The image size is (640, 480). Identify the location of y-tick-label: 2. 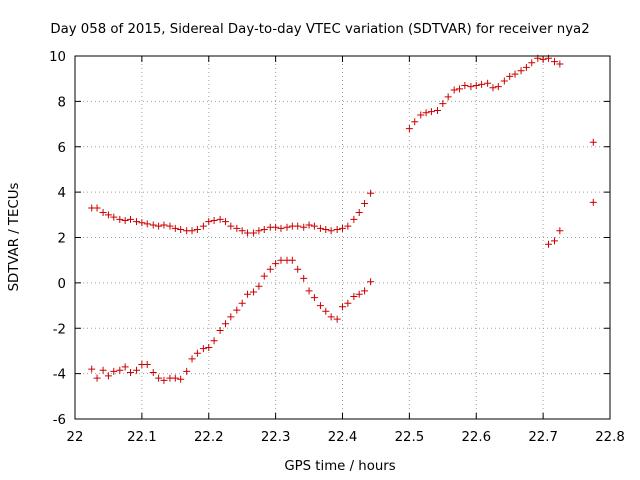
(62, 239).